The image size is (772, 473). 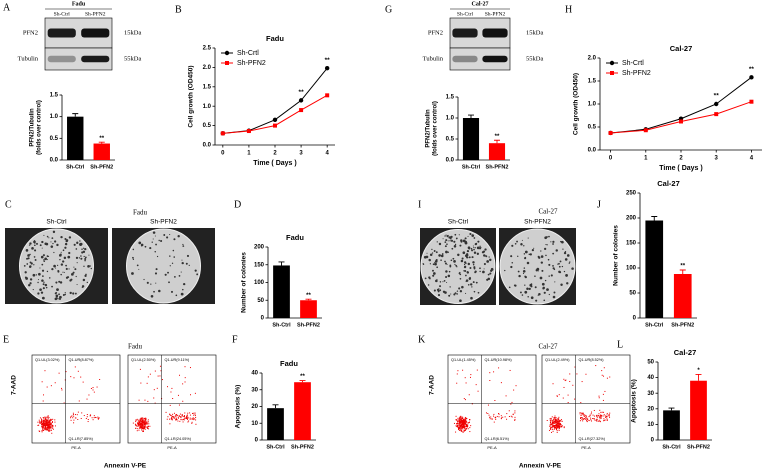 What do you see at coordinates (592, 128) in the screenshot?
I see `y-tick-label: 0.5` at bounding box center [592, 128].